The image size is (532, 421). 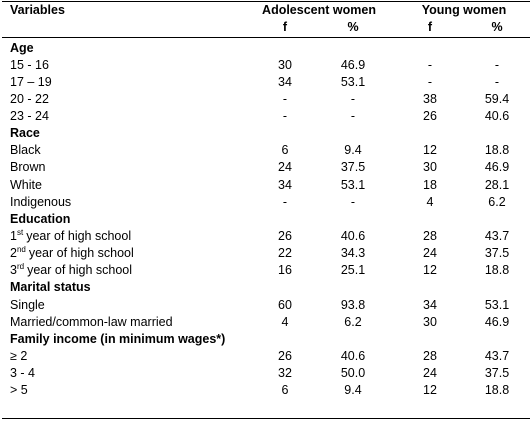 What do you see at coordinates (353, 304) in the screenshot?
I see `cell: 93.8` at bounding box center [353, 304].